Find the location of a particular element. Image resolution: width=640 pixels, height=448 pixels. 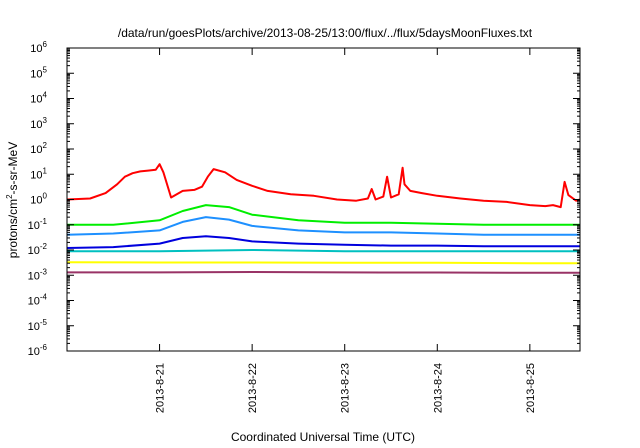

y-tick-label: 10⁵ is located at coordinates (38, 72).